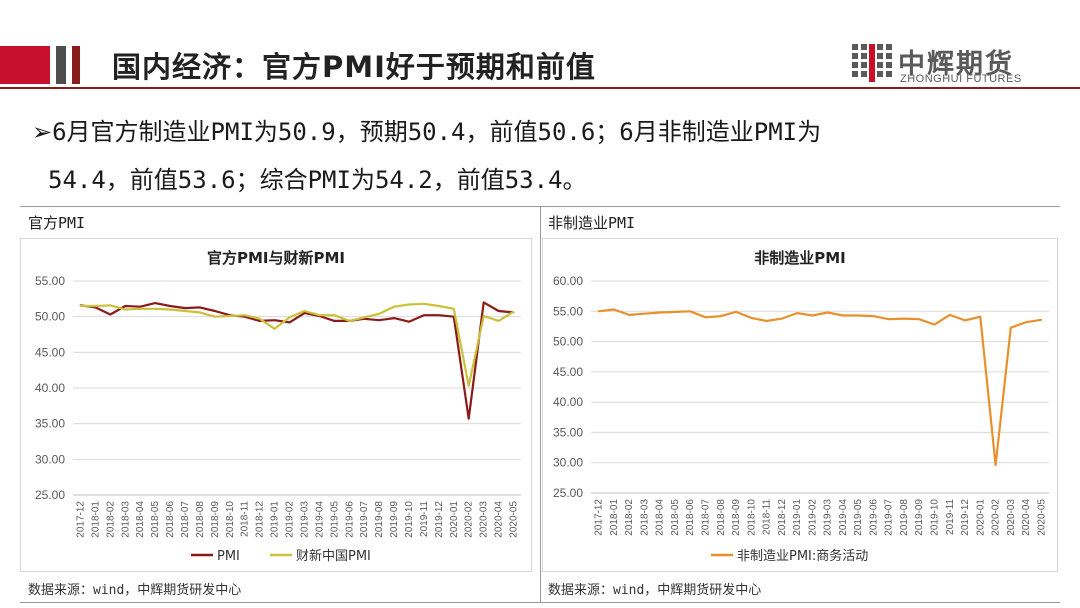 Image resolution: width=1080 pixels, height=608 pixels. What do you see at coordinates (228, 556) in the screenshot?
I see `legend-label: PMI` at bounding box center [228, 556].